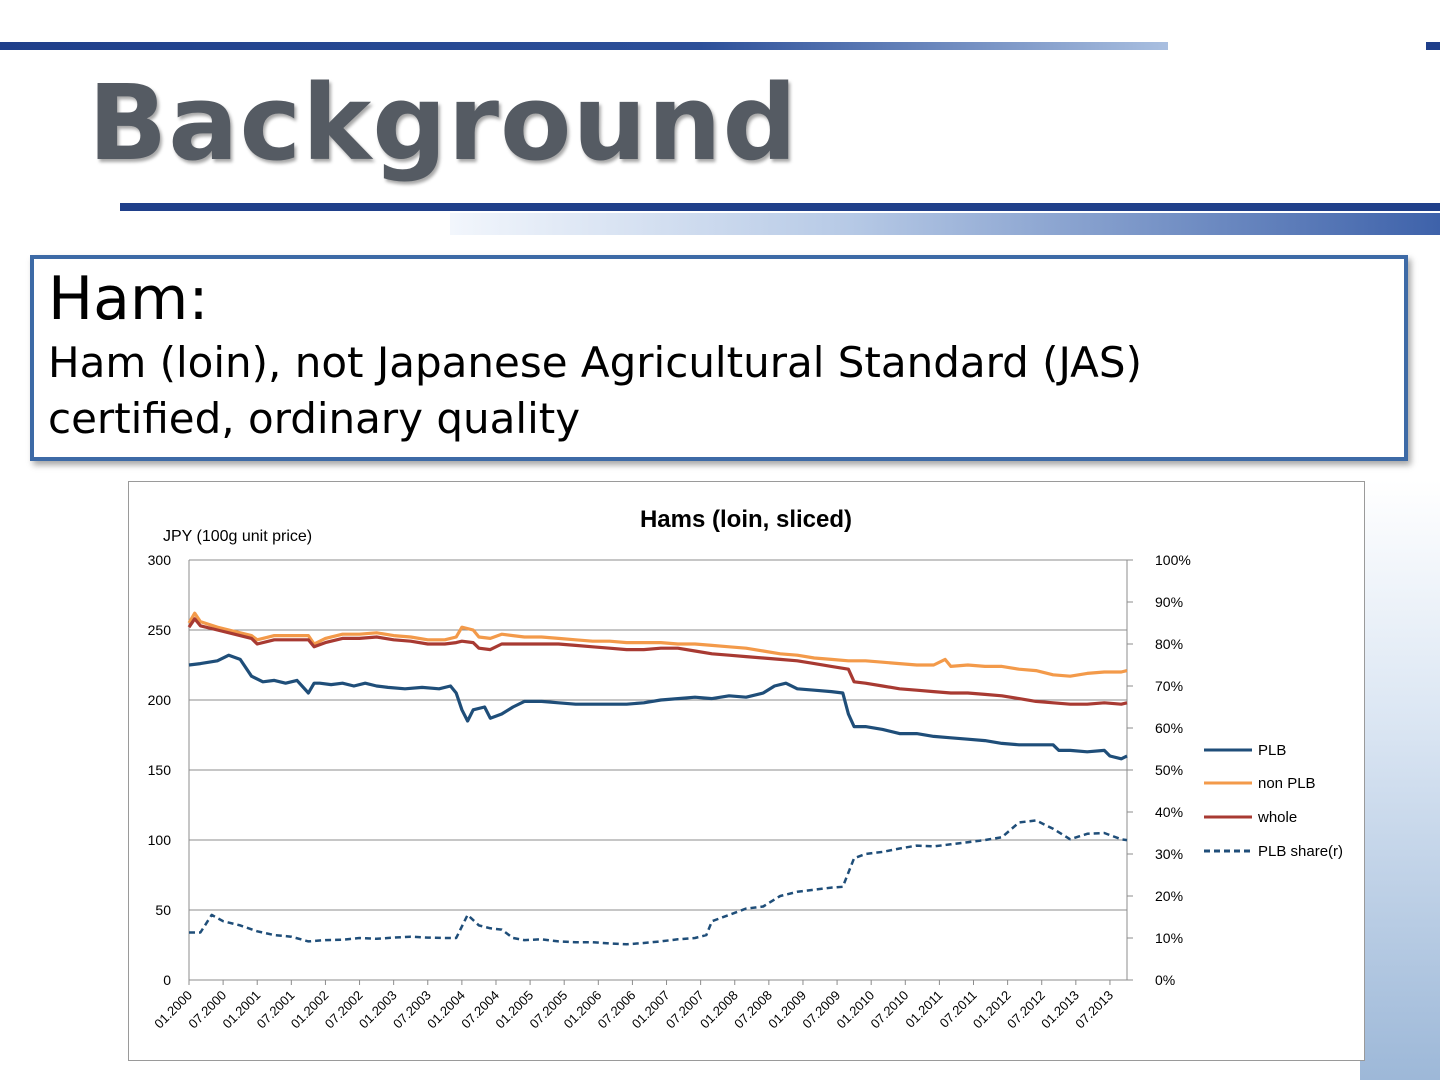  Describe the element at coordinates (1165, 980) in the screenshot. I see `y2-tick-label: 0%` at that location.